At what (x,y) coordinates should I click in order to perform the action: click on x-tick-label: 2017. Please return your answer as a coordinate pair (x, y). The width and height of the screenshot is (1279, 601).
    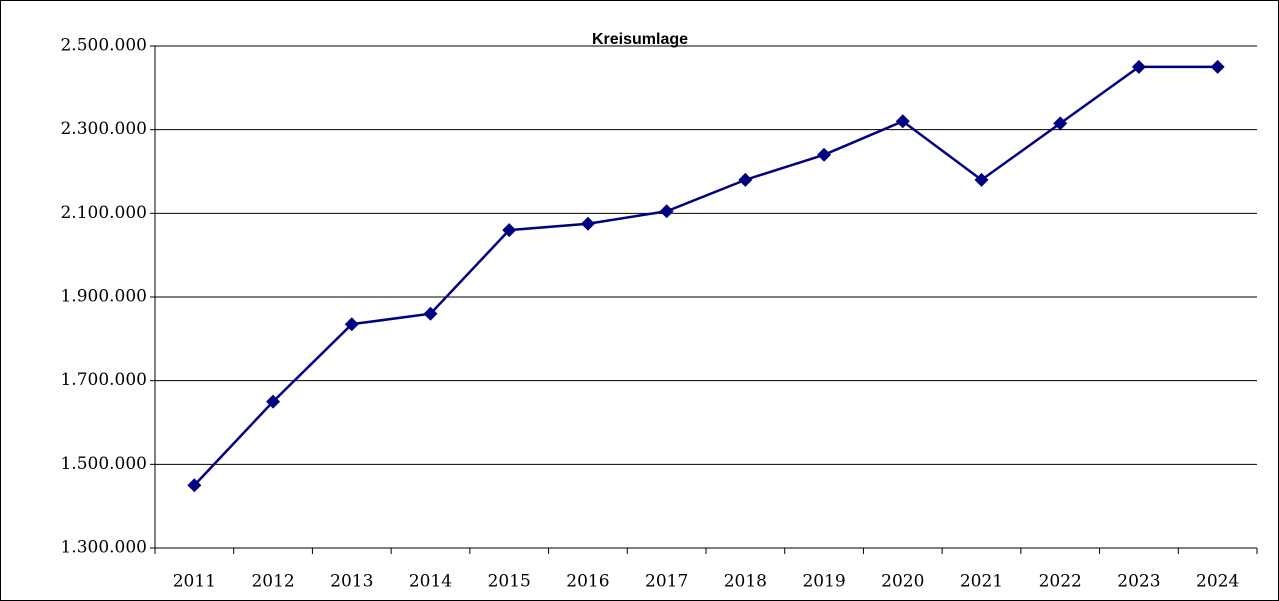
    Looking at the image, I should click on (666, 582).